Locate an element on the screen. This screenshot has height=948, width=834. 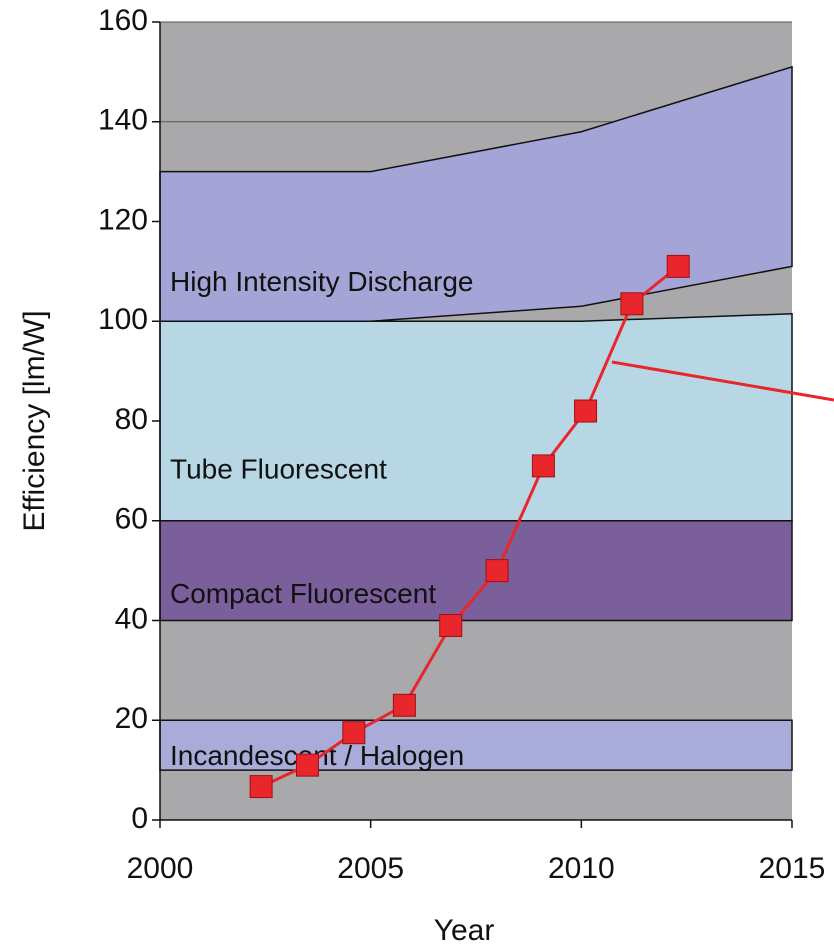
y-tick-label: 160 is located at coordinates (123, 20).